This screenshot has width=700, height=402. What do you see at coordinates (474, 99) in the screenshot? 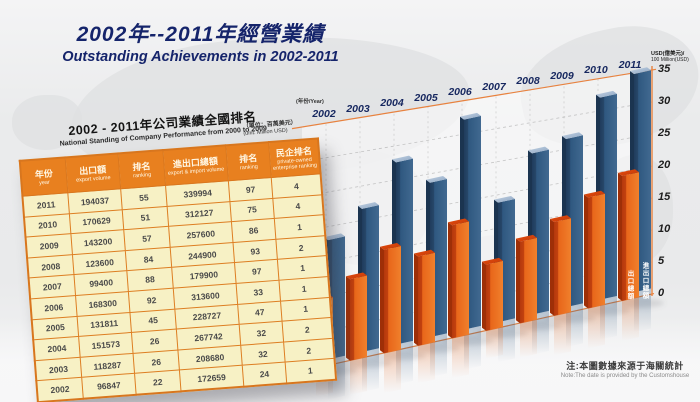
I see `axis-year-line` at bounding box center [474, 99].